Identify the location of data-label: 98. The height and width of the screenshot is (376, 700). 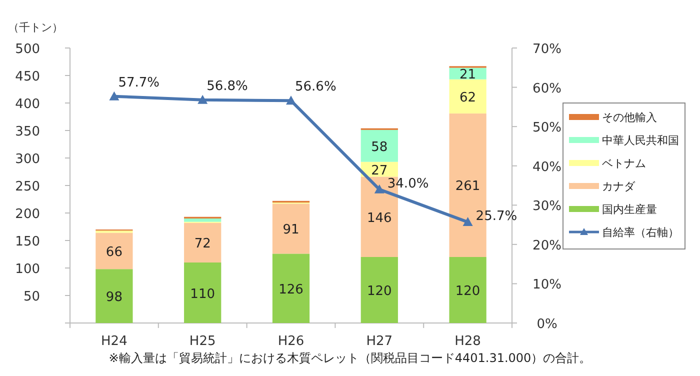
(114, 298).